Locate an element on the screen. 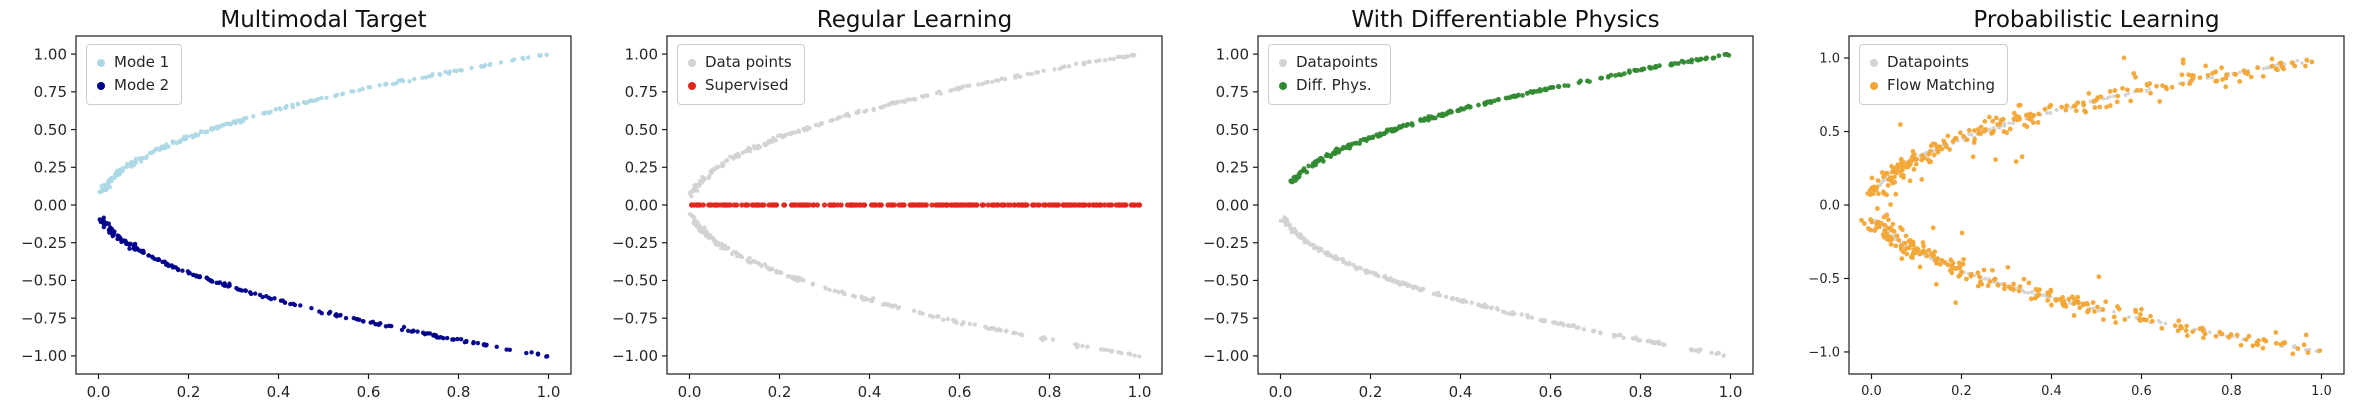 Image resolution: width=2364 pixels, height=408 pixels. y-tick-label: −0.75 is located at coordinates (44, 318).